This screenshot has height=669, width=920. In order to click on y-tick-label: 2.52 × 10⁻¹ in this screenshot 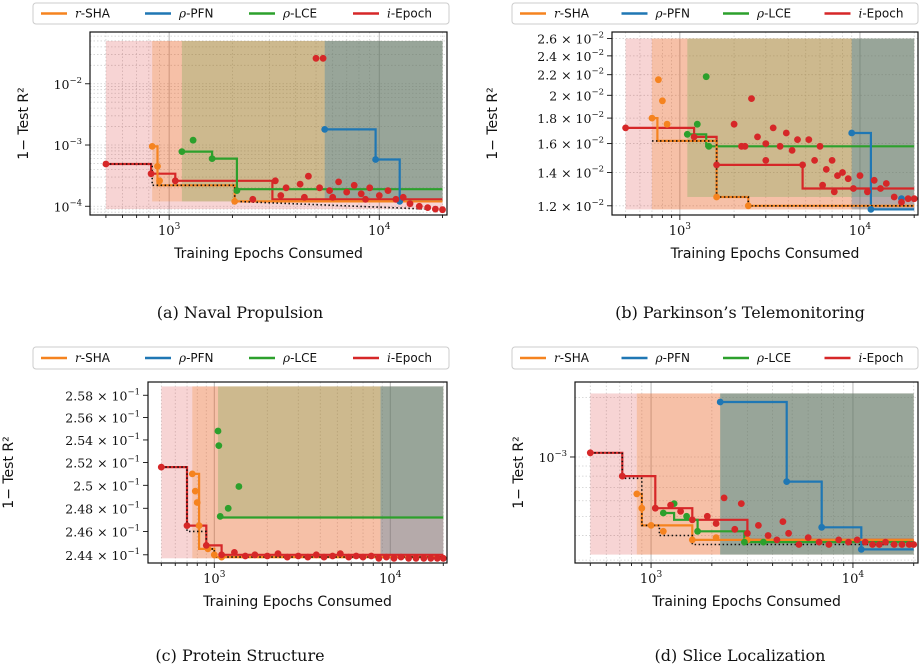, I will do `click(102, 463)`.